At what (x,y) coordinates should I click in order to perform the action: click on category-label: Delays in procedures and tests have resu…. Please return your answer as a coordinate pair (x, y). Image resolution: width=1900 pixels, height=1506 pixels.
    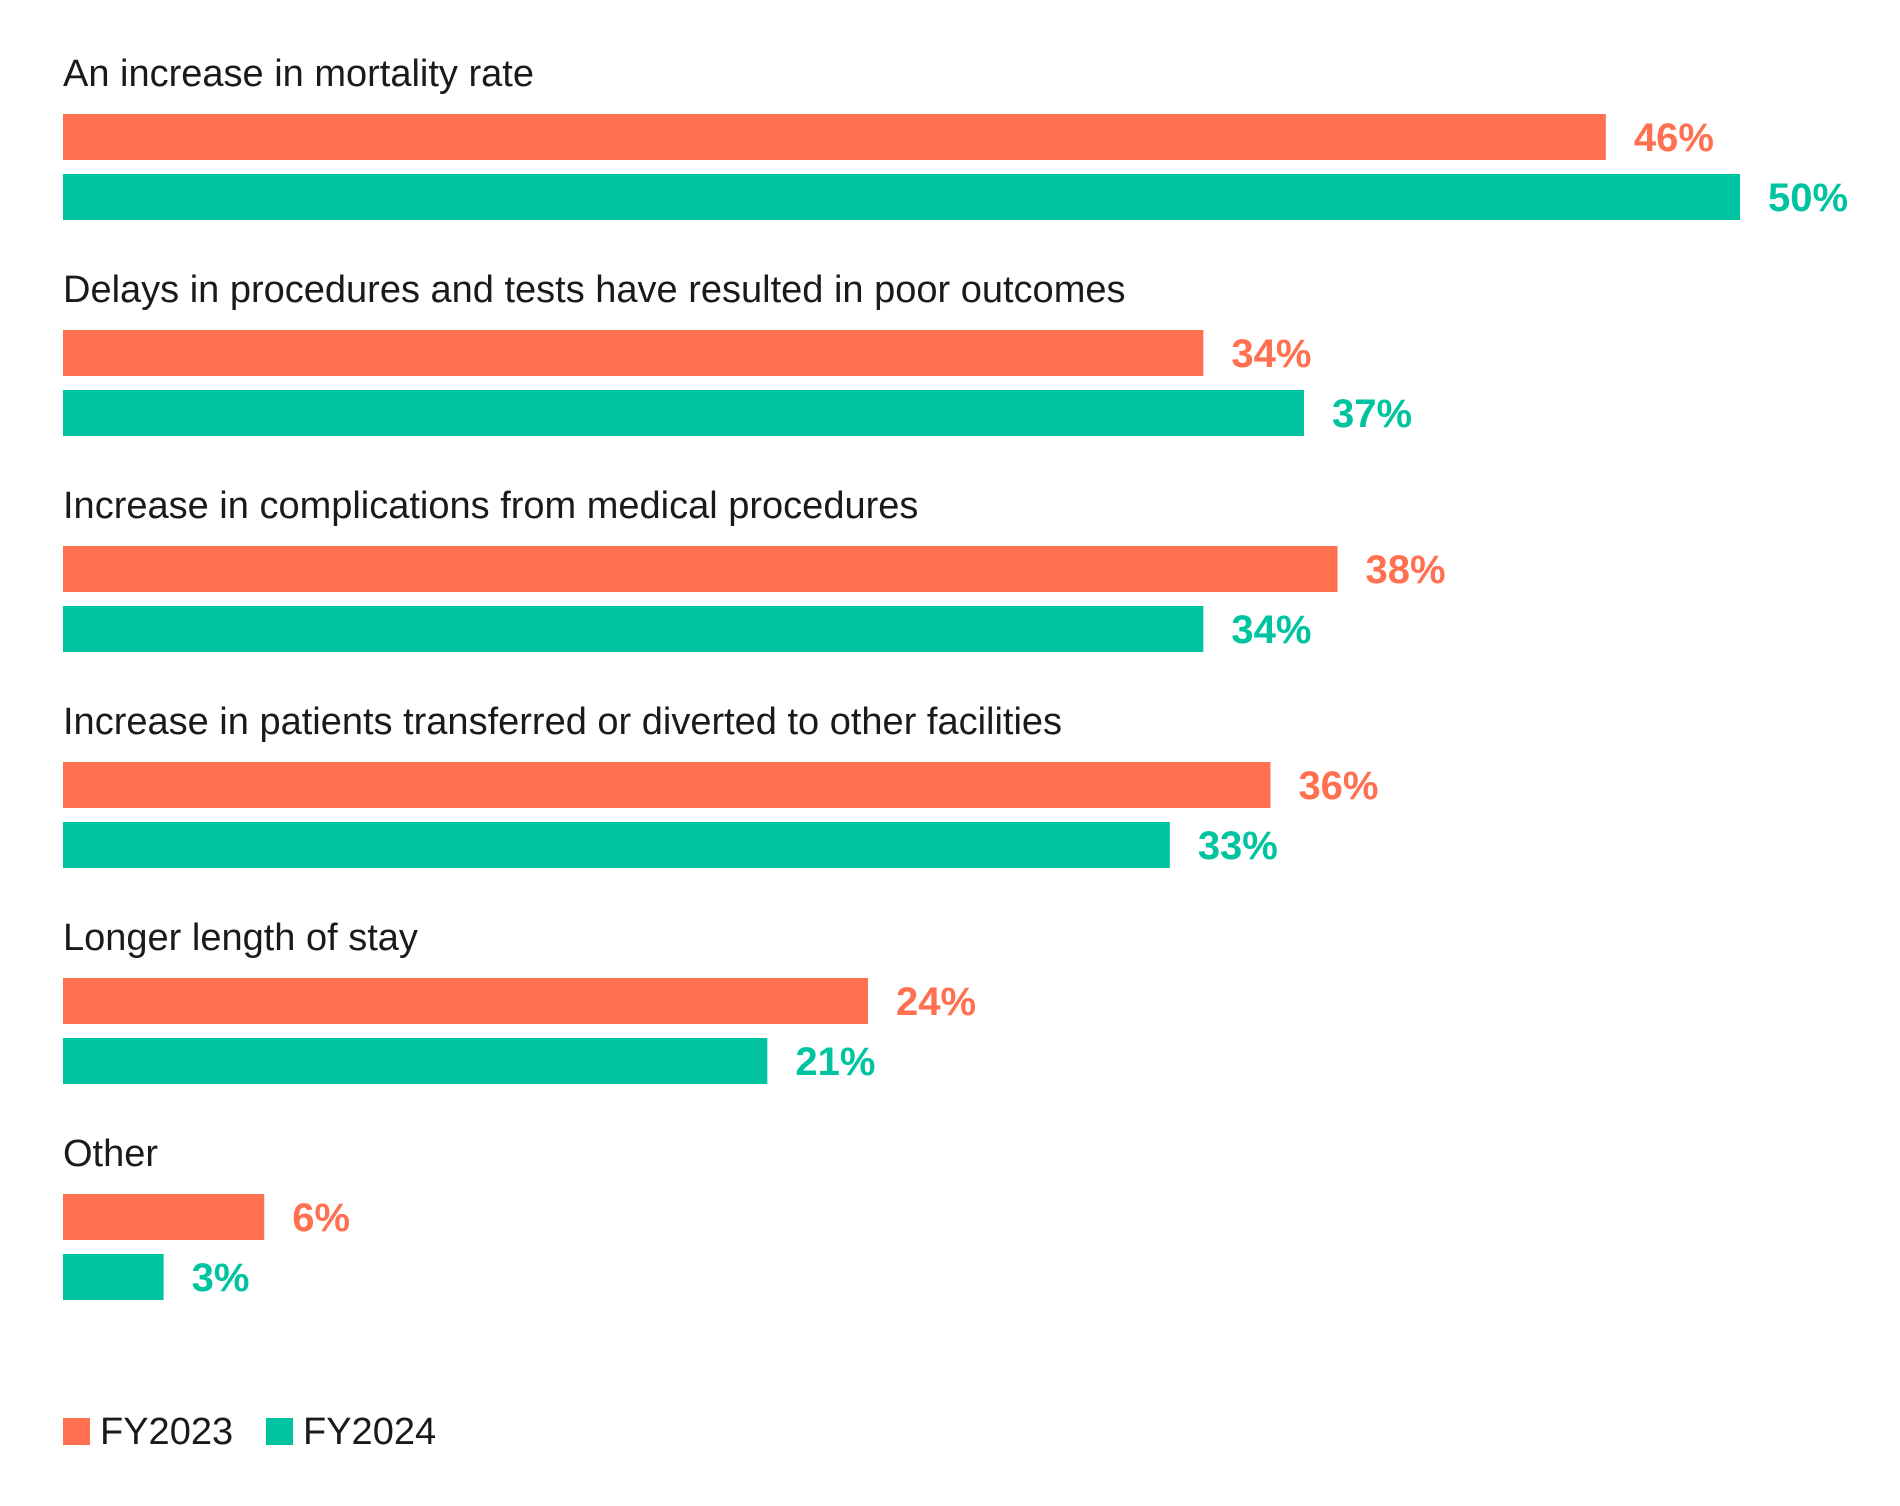
    Looking at the image, I should click on (594, 290).